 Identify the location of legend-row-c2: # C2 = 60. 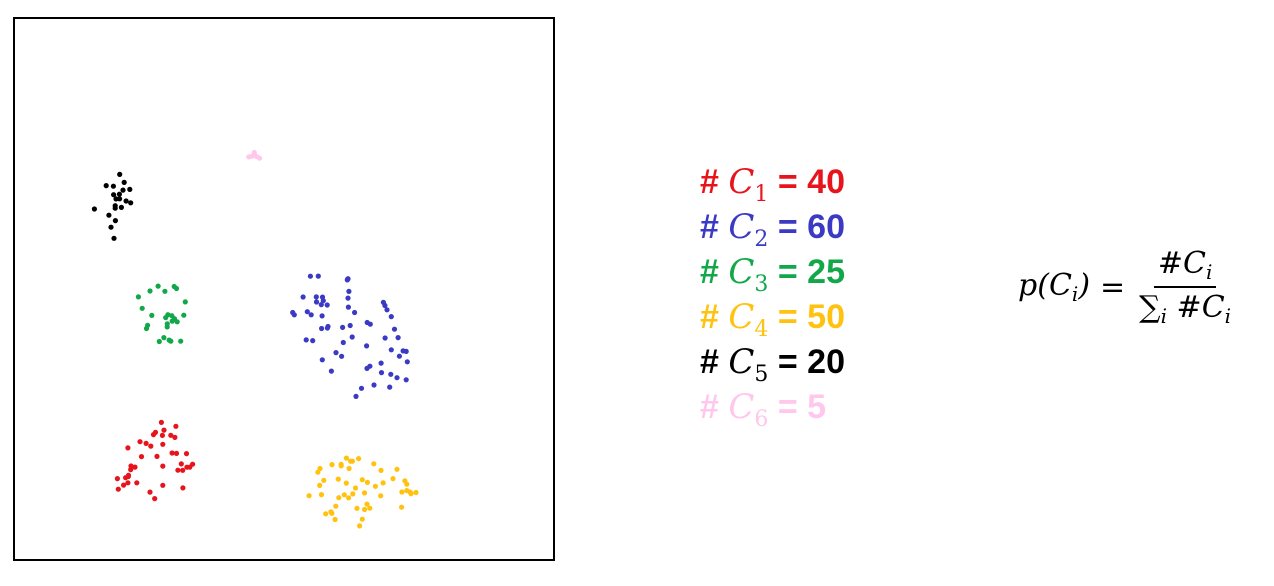
(772, 228).